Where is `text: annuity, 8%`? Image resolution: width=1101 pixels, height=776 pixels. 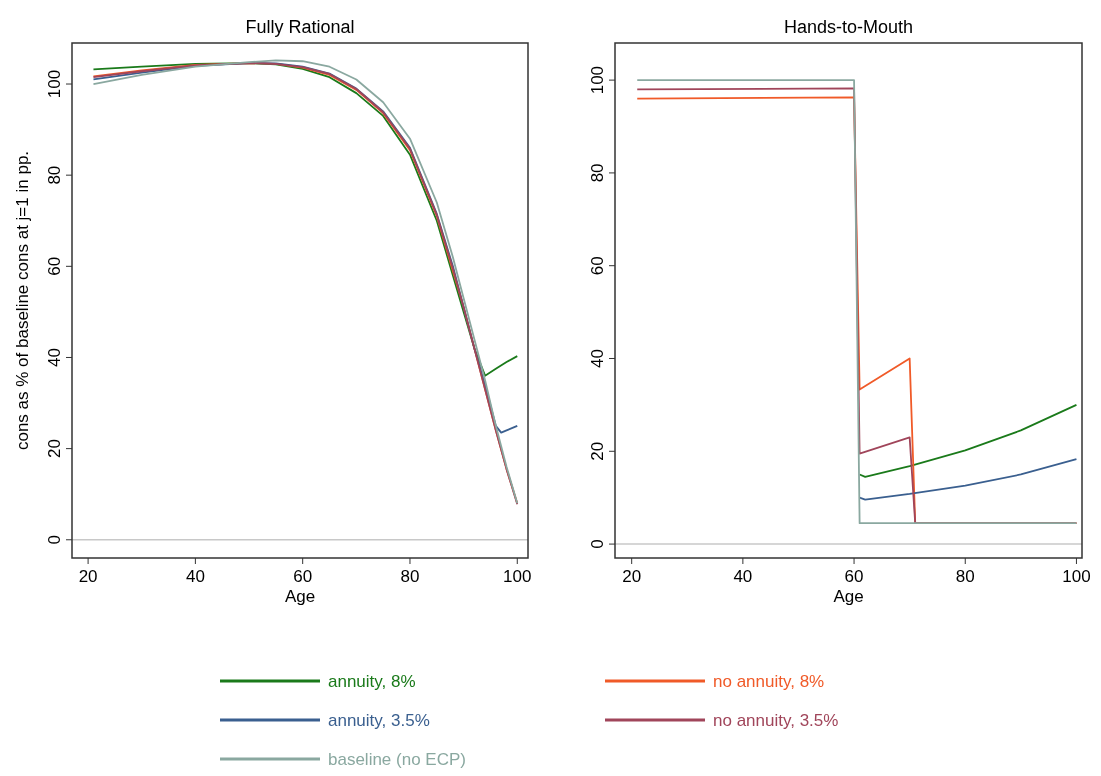 text: annuity, 8% is located at coordinates (372, 681).